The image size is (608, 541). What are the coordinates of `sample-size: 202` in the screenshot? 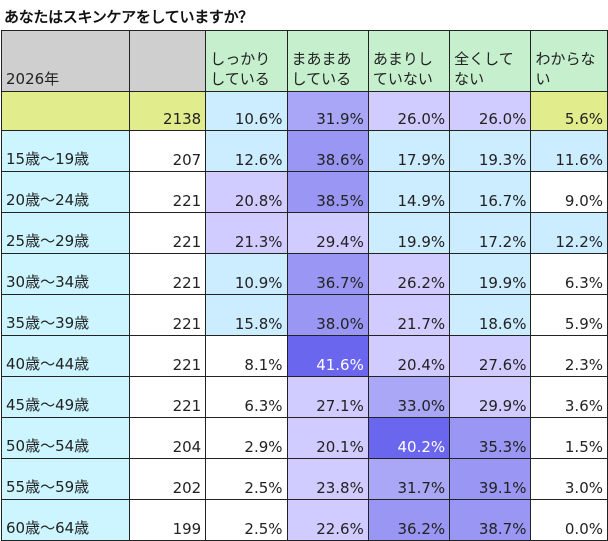 It's located at (168, 479).